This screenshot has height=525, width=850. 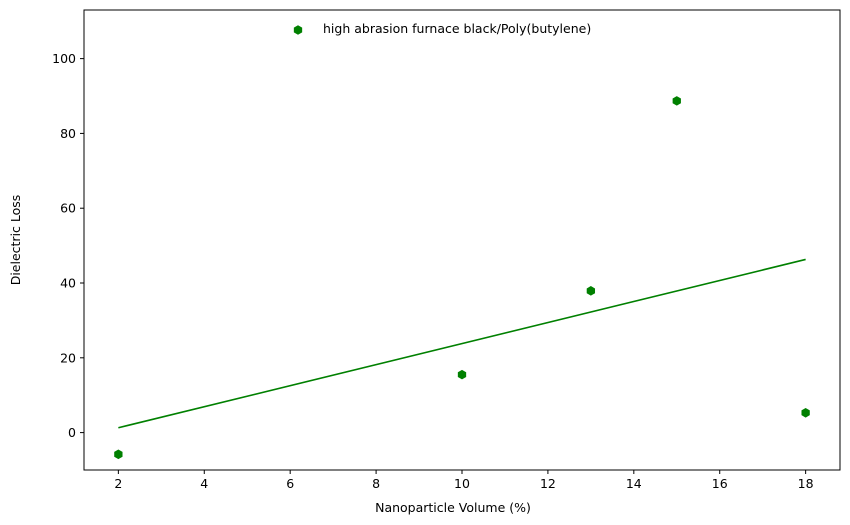 What do you see at coordinates (548, 483) in the screenshot?
I see `x-tick-label: 12` at bounding box center [548, 483].